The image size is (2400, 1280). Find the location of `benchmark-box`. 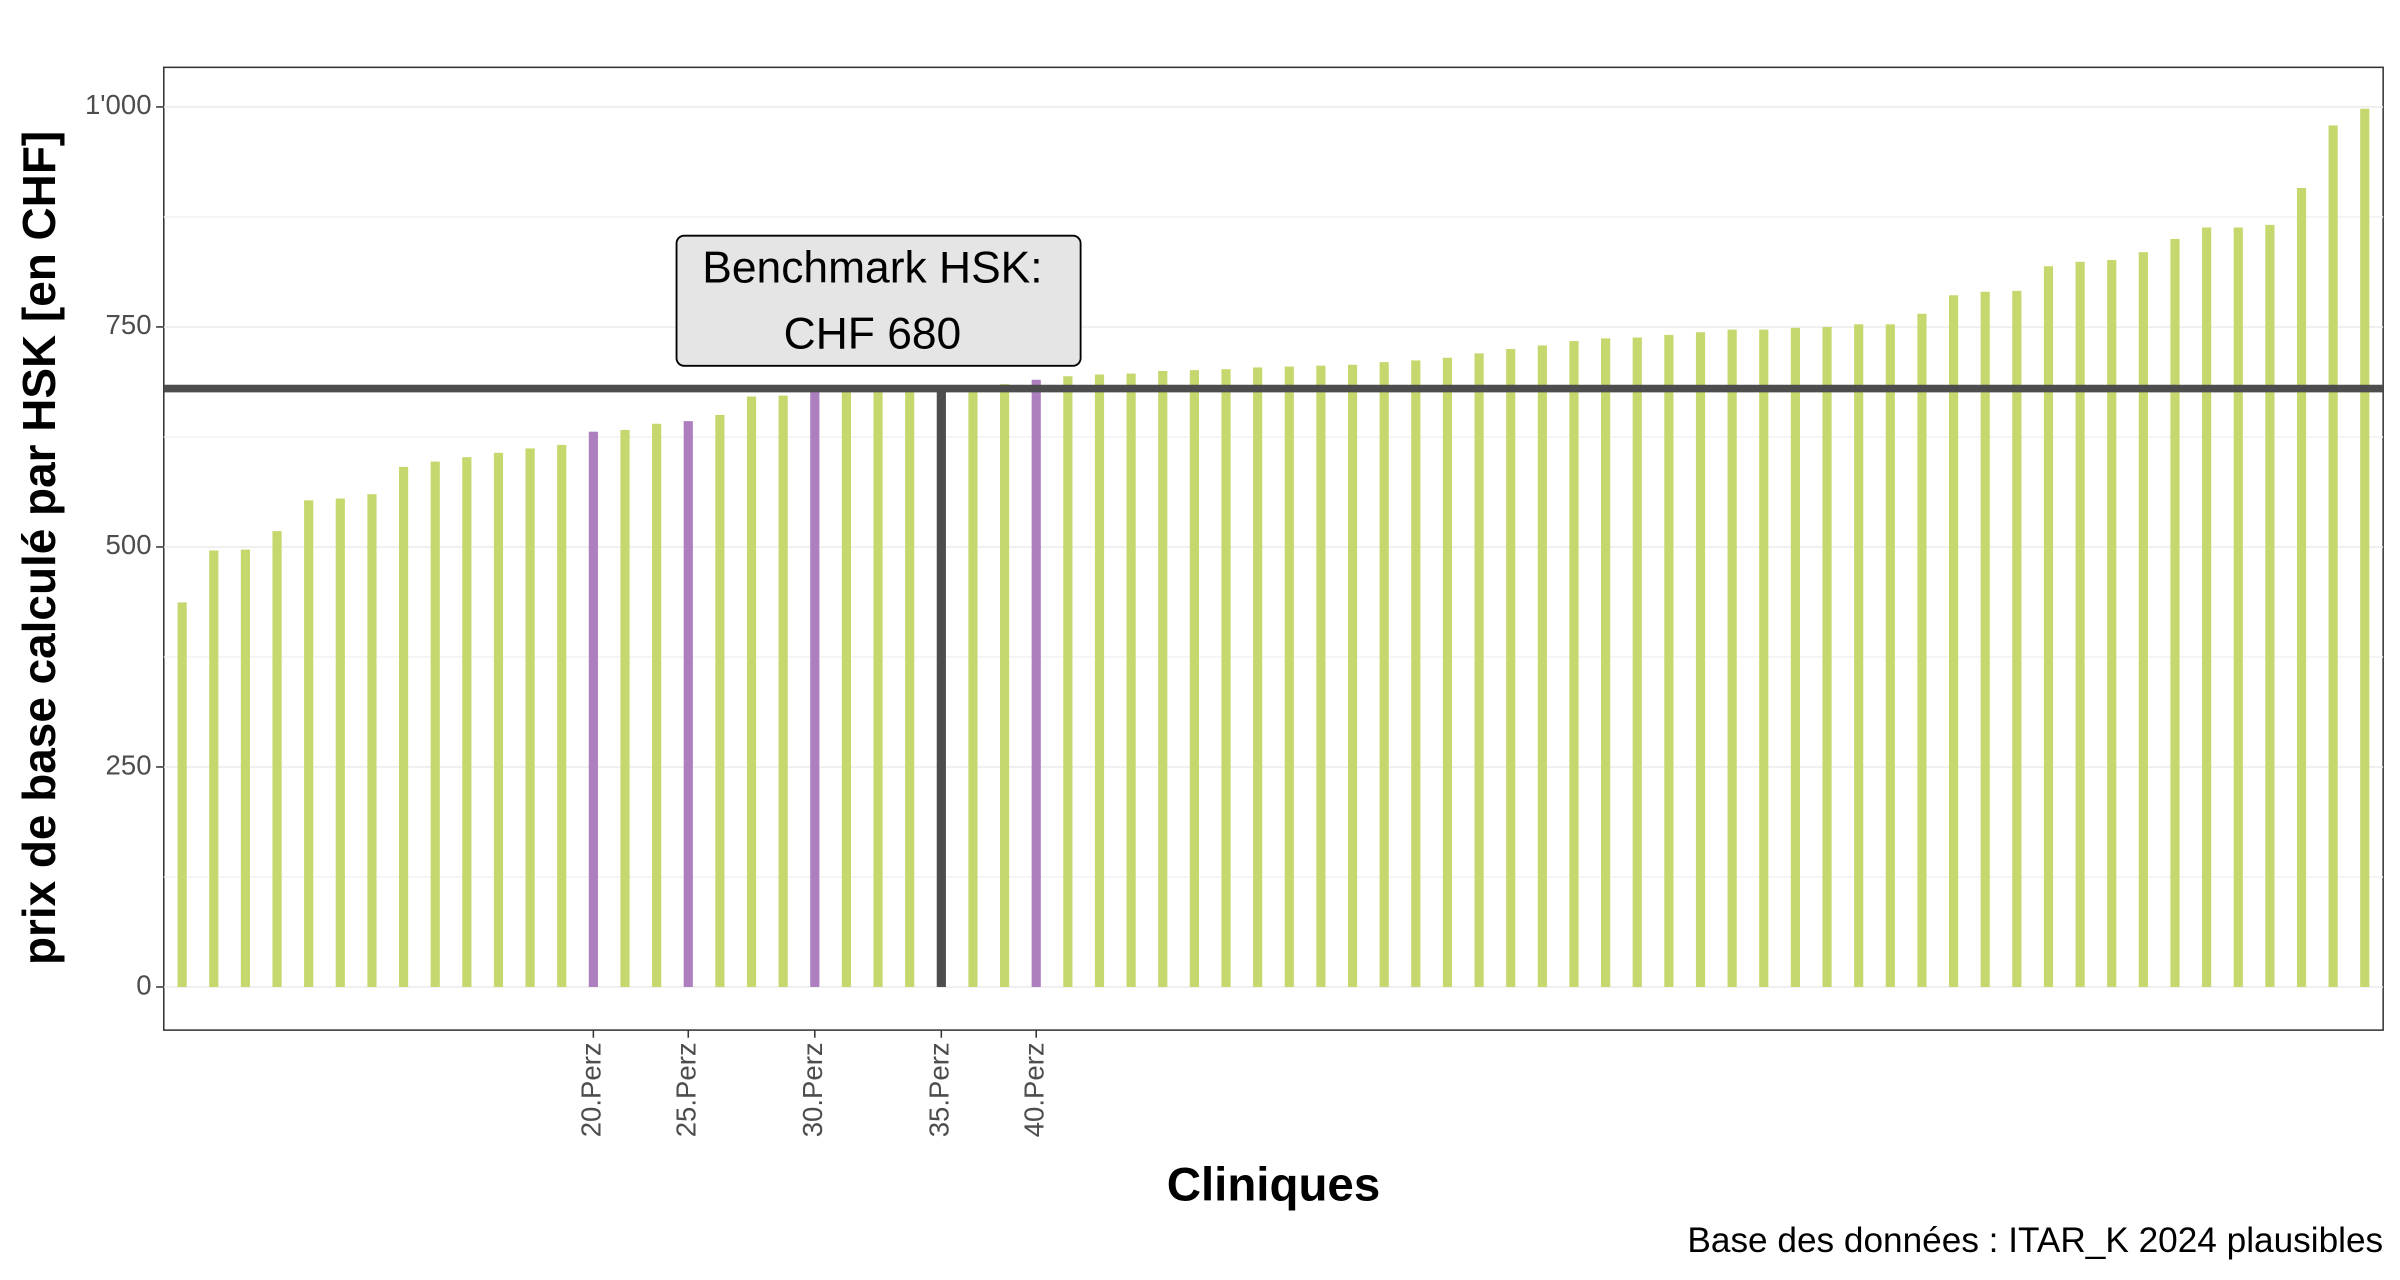

benchmark-box is located at coordinates (878, 300).